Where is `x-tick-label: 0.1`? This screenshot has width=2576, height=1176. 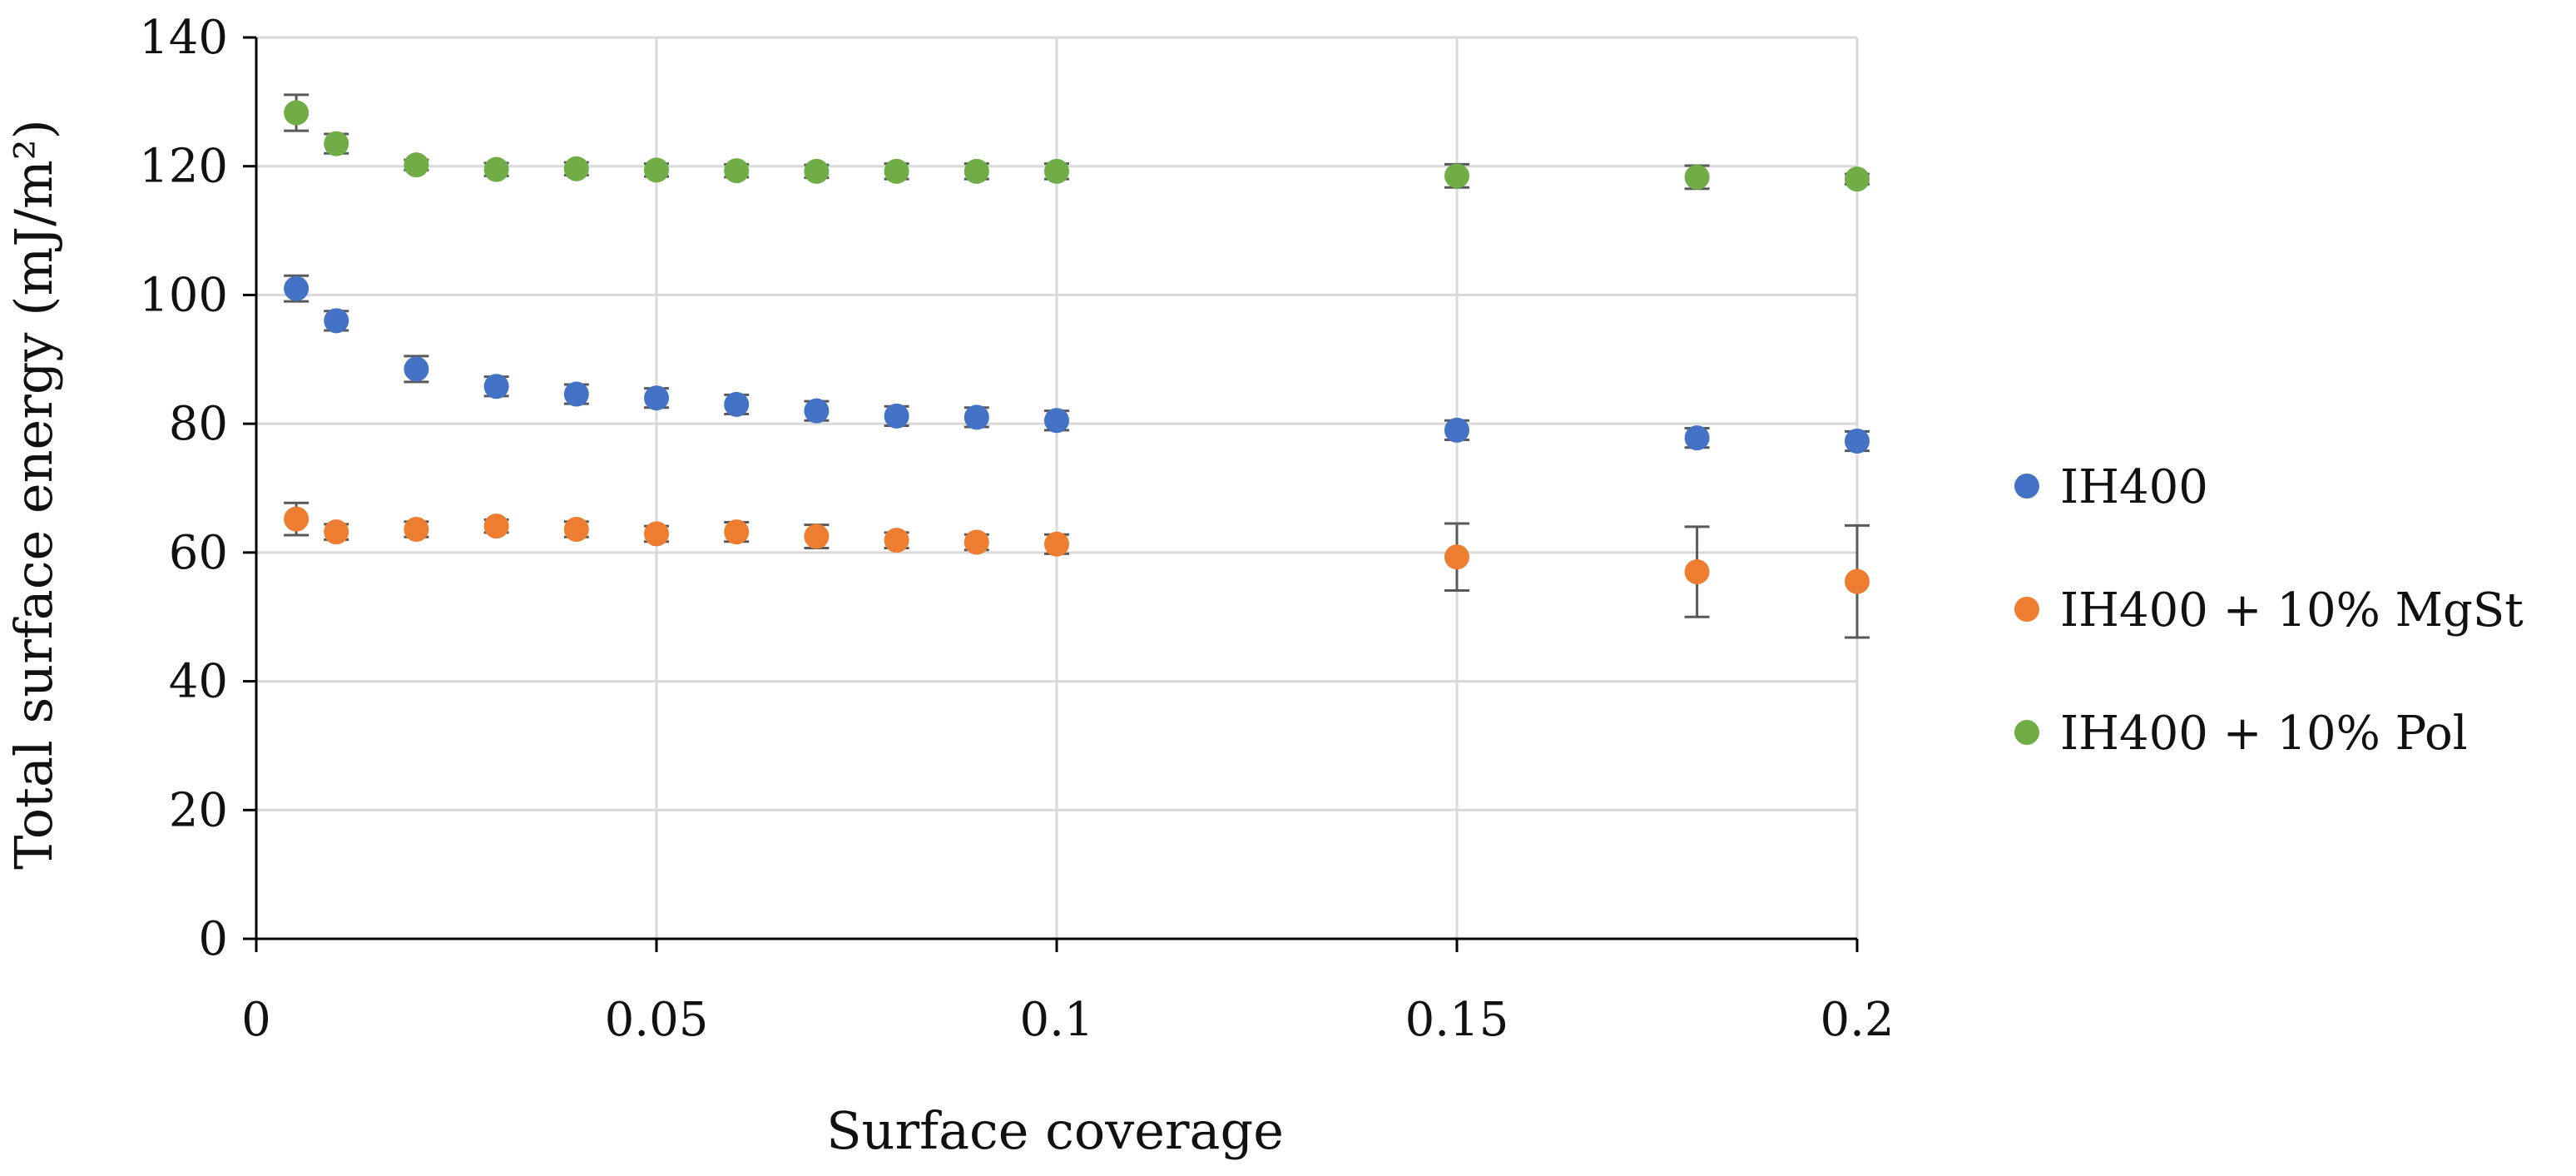
x-tick-label: 0.1 is located at coordinates (1056, 1020).